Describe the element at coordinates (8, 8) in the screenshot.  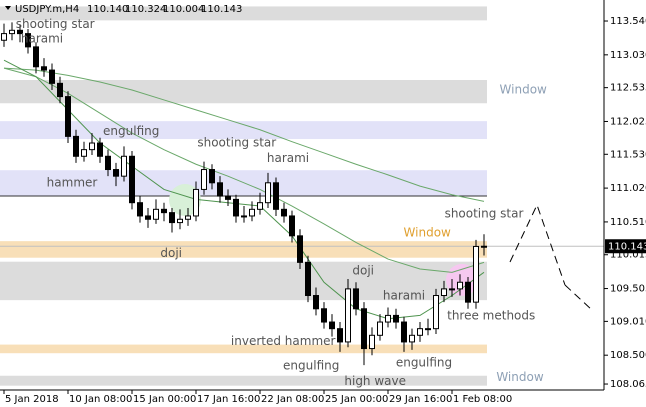
I see `menu-arrow` at that location.